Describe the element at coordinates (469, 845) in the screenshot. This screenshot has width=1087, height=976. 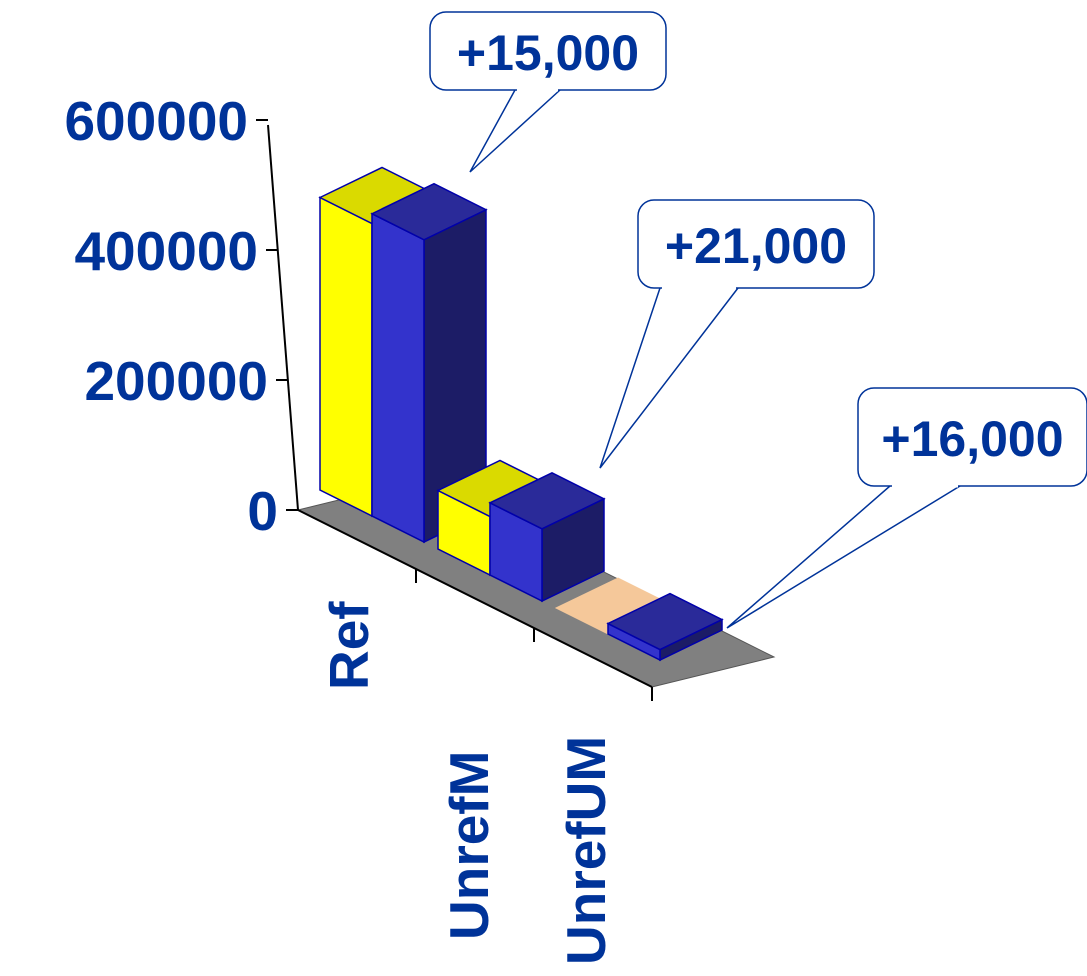
I see `x-tick-label: UnrefM` at that location.